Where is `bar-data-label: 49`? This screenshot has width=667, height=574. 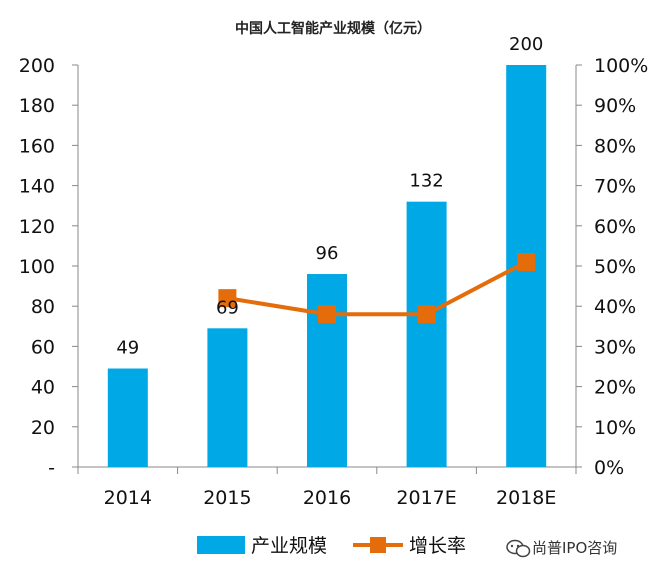 bar-data-label: 49 is located at coordinates (127, 348).